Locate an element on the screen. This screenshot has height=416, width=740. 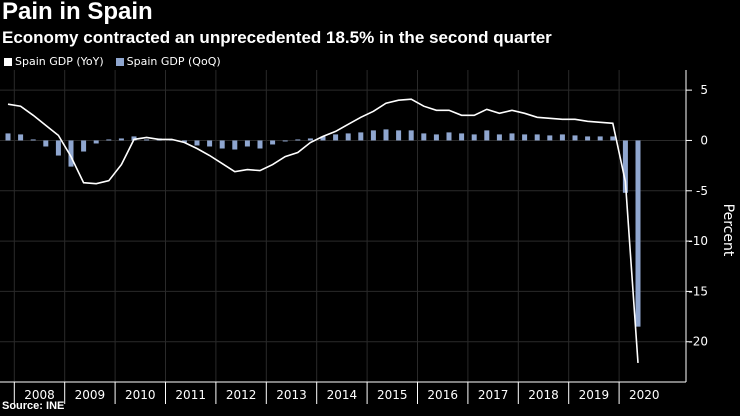
x-tick-label: 2010 is located at coordinates (140, 395).